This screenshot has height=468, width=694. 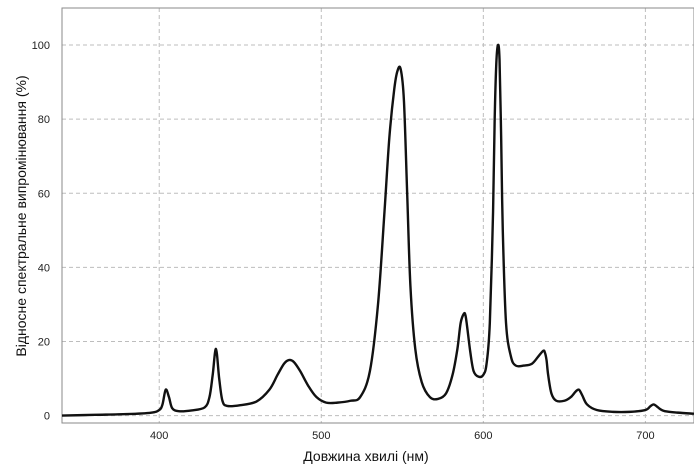 What do you see at coordinates (41, 46) in the screenshot?
I see `y-tick-label: 100` at bounding box center [41, 46].